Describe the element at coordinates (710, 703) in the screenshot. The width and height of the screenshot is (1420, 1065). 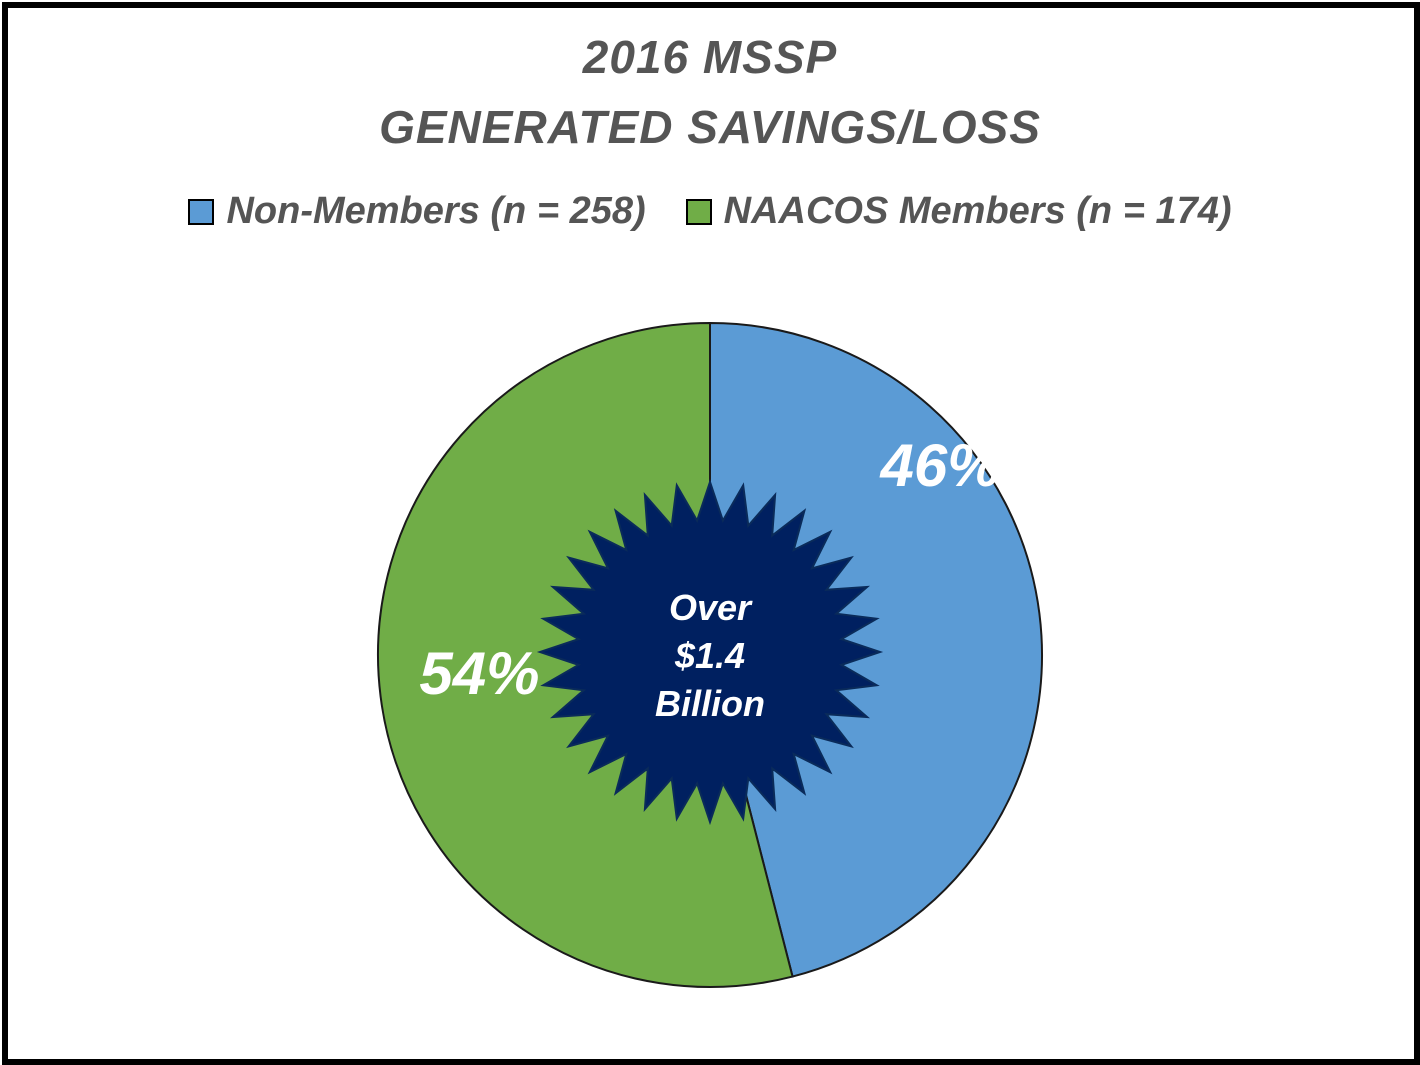
I see `badge-text-line: Billion` at that location.